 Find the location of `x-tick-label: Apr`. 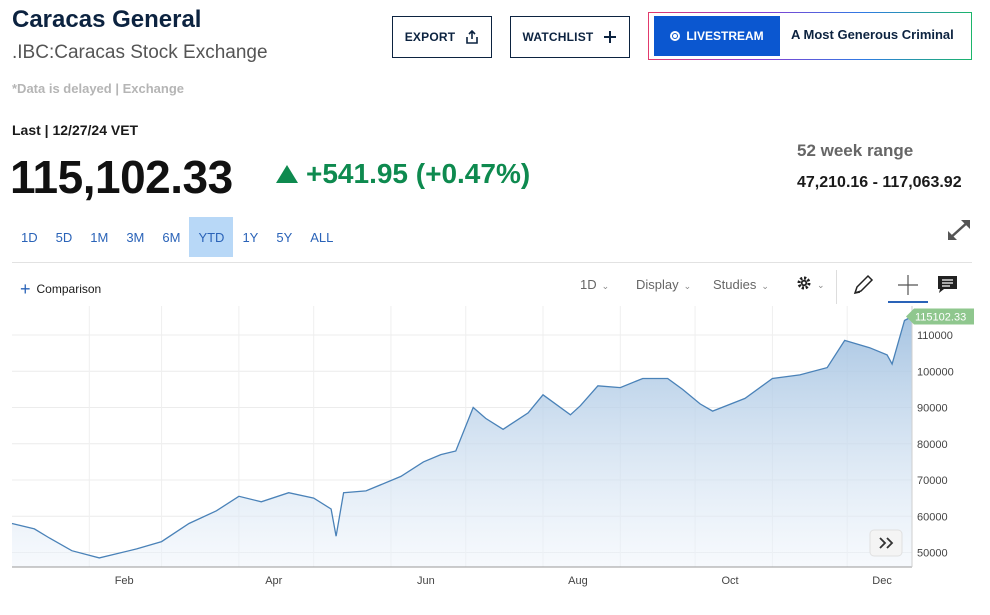

x-tick-label: Apr is located at coordinates (273, 581).